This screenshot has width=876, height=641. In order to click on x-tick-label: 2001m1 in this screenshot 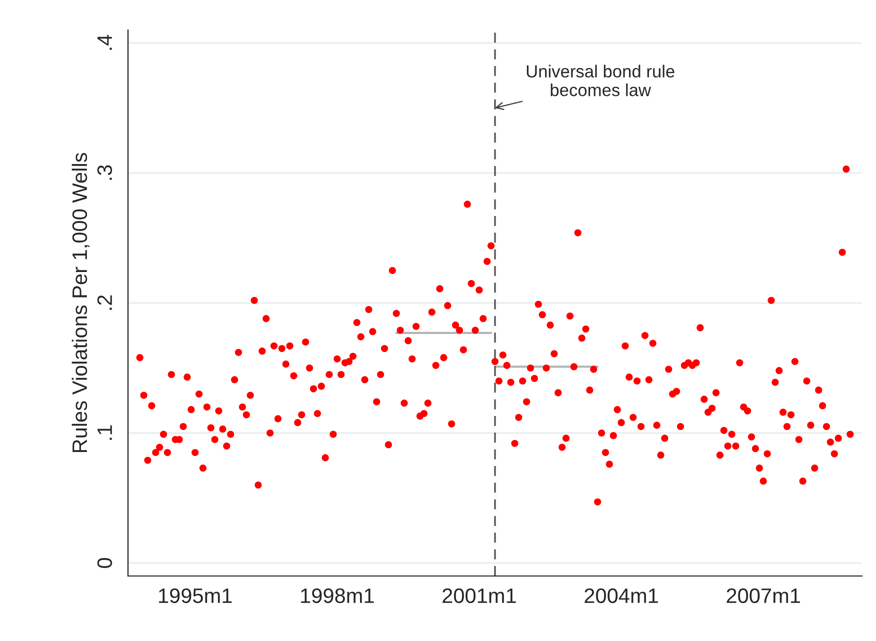, I will do `click(479, 596)`.